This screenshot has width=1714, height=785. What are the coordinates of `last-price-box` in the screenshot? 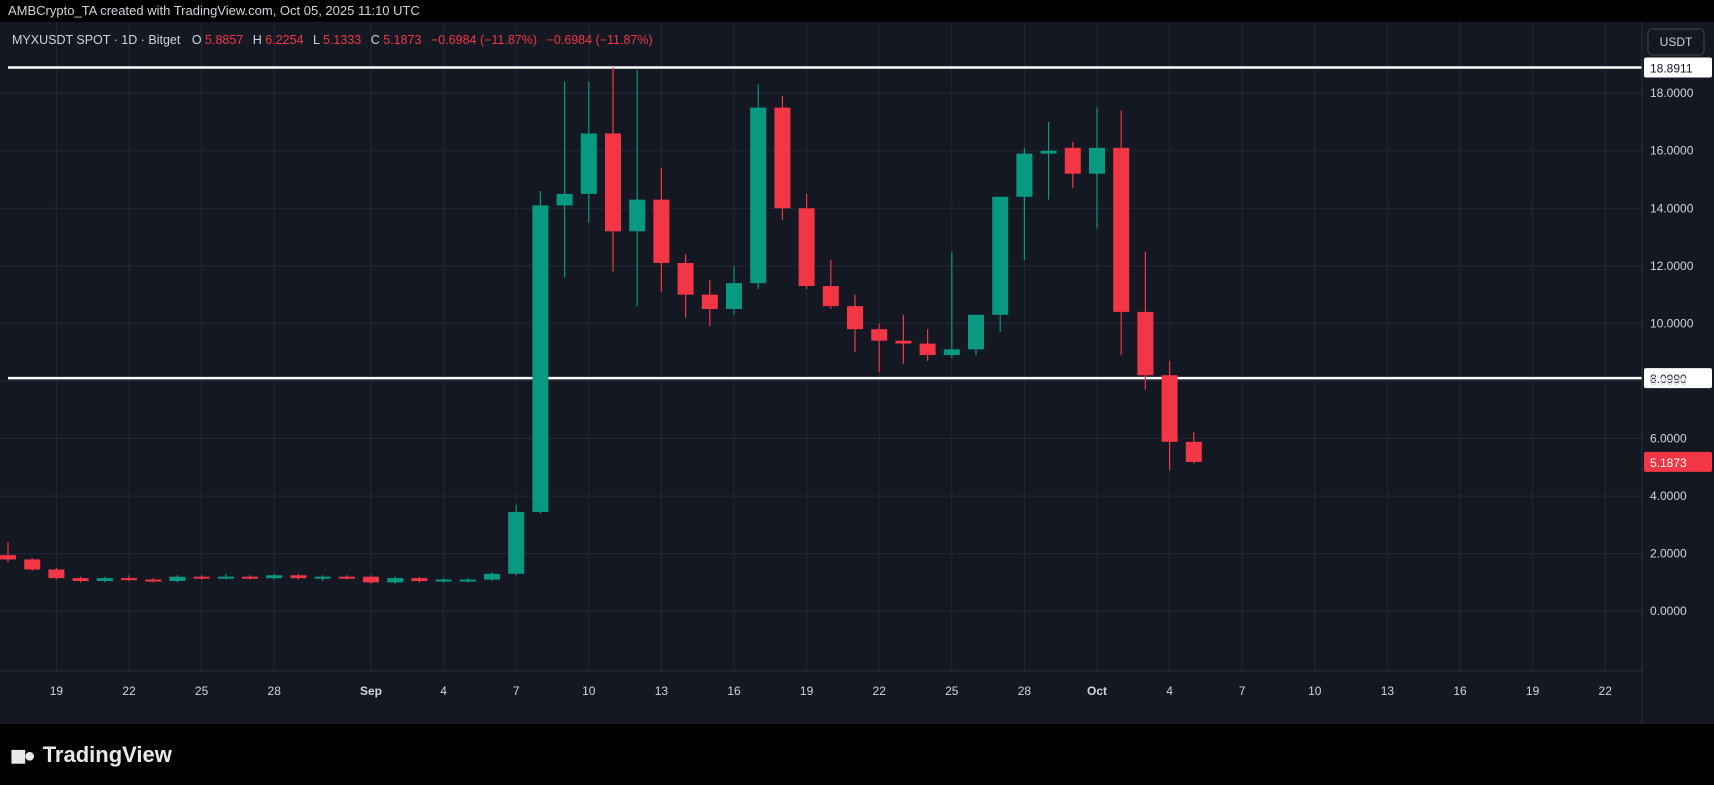 It's located at (1678, 461).